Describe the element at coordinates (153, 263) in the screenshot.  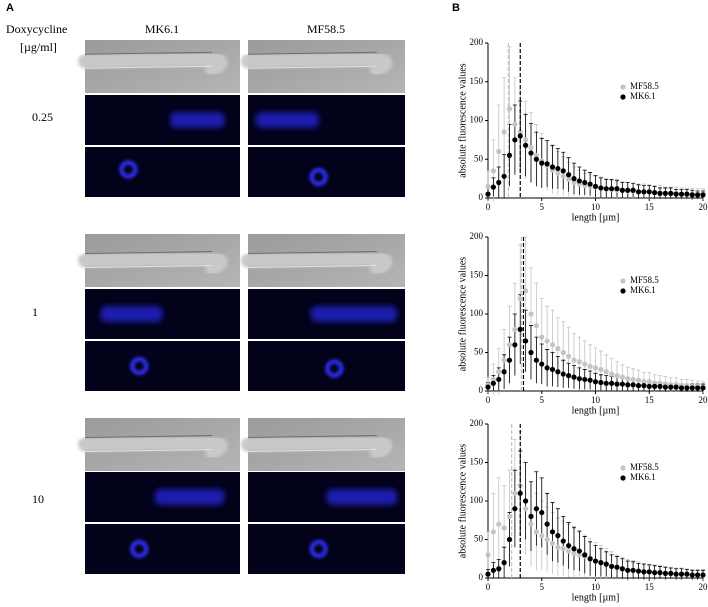
I see `hypha` at that location.